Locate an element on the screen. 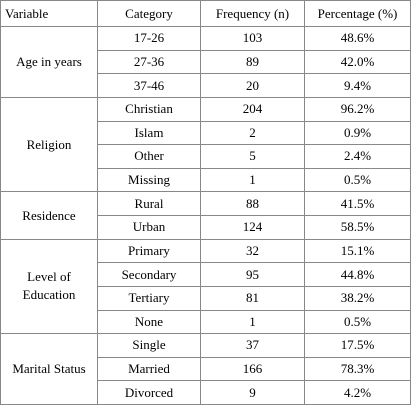  table-row: Other 5 2.4% is located at coordinates (206, 156).